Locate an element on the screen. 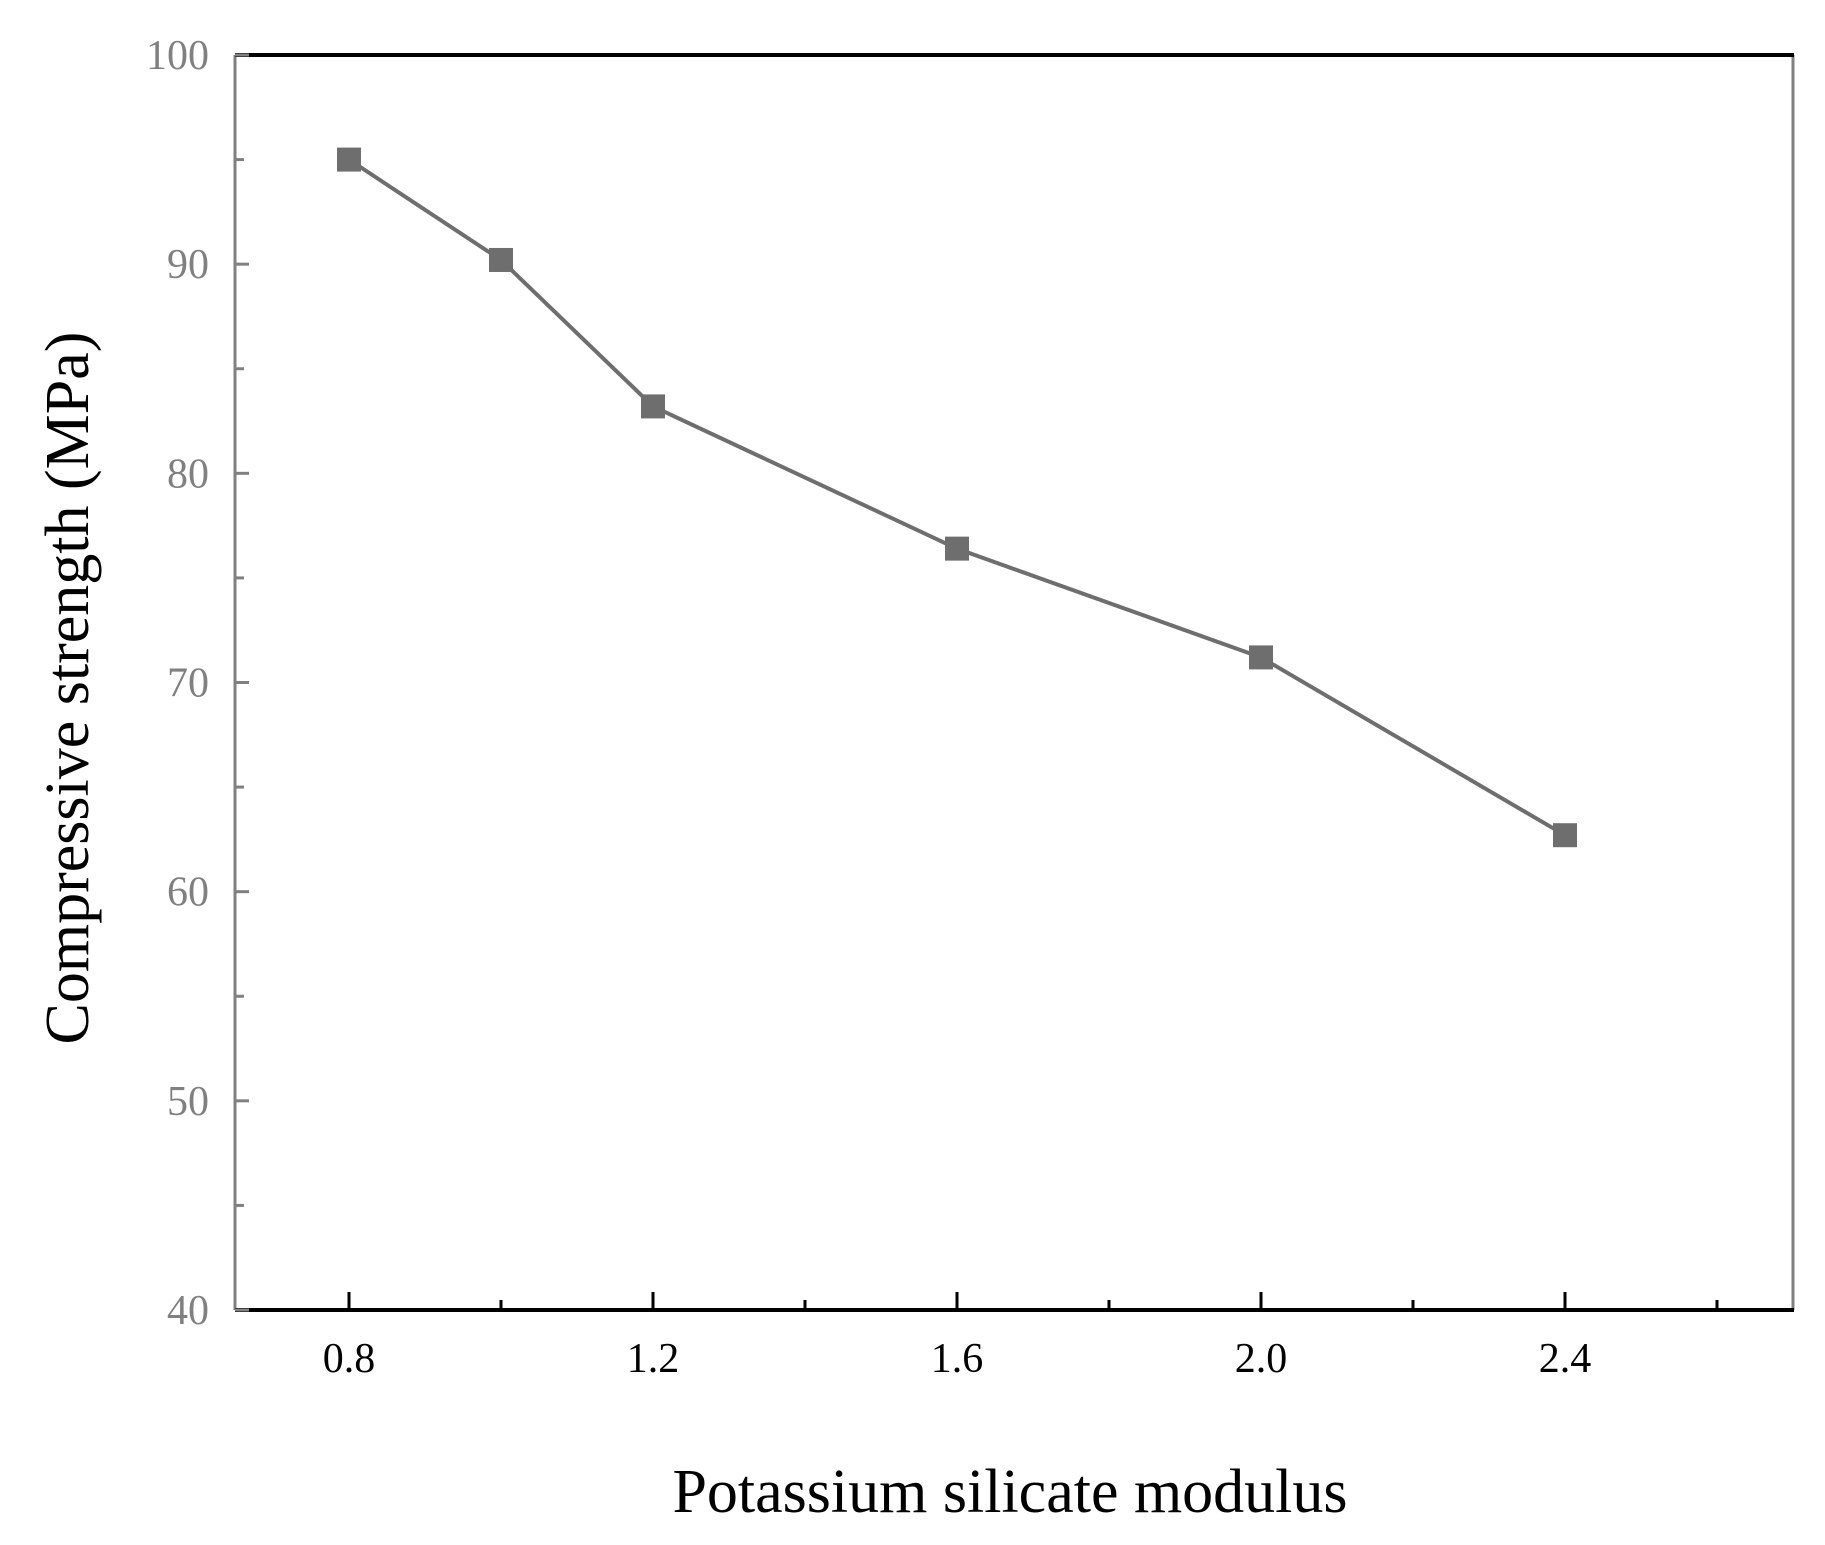  x-tick-label: 0.8 is located at coordinates (349, 1359).